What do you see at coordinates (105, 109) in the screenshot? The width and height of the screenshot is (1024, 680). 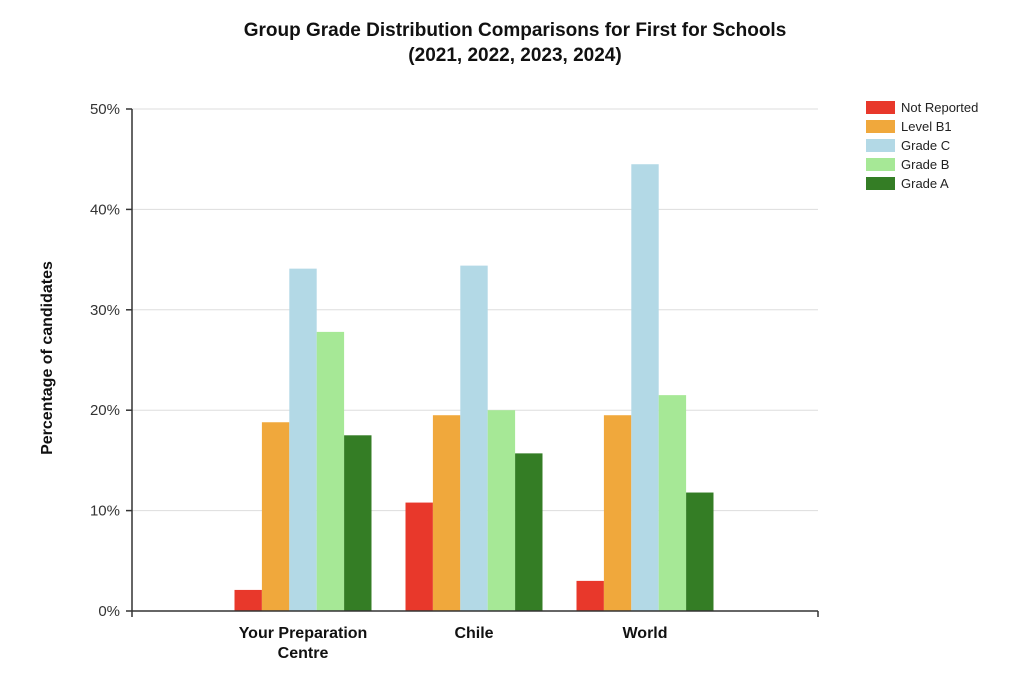 I see `y-tick-label-5: 50%` at bounding box center [105, 109].